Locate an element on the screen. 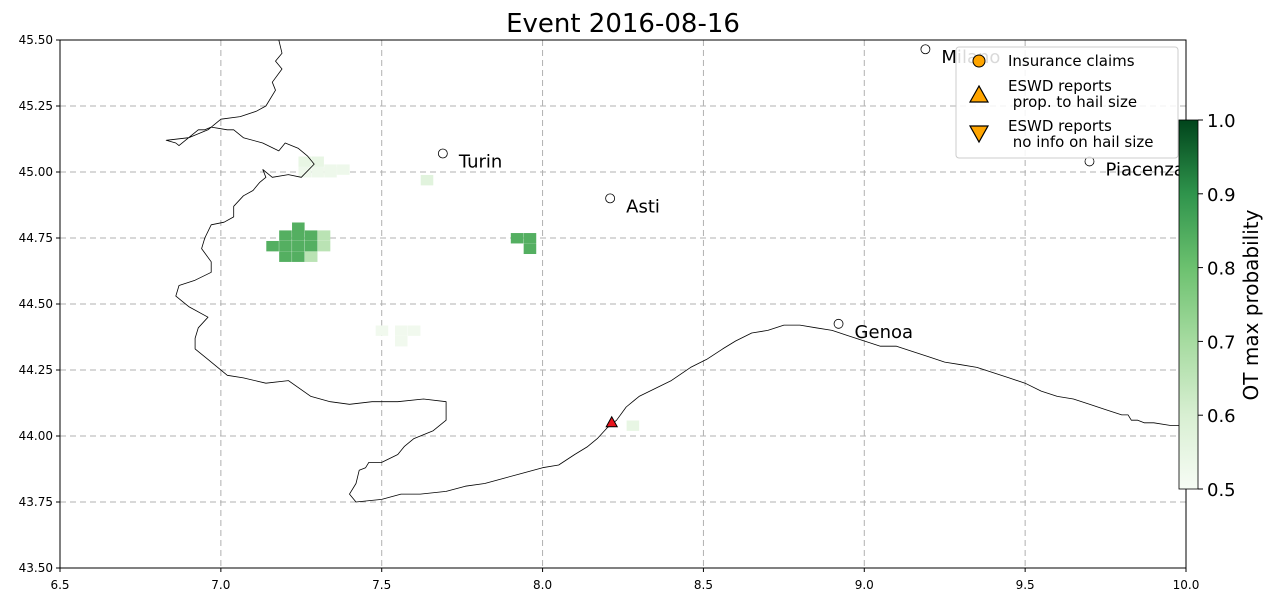  colorbar-gradient is located at coordinates (1188, 304).